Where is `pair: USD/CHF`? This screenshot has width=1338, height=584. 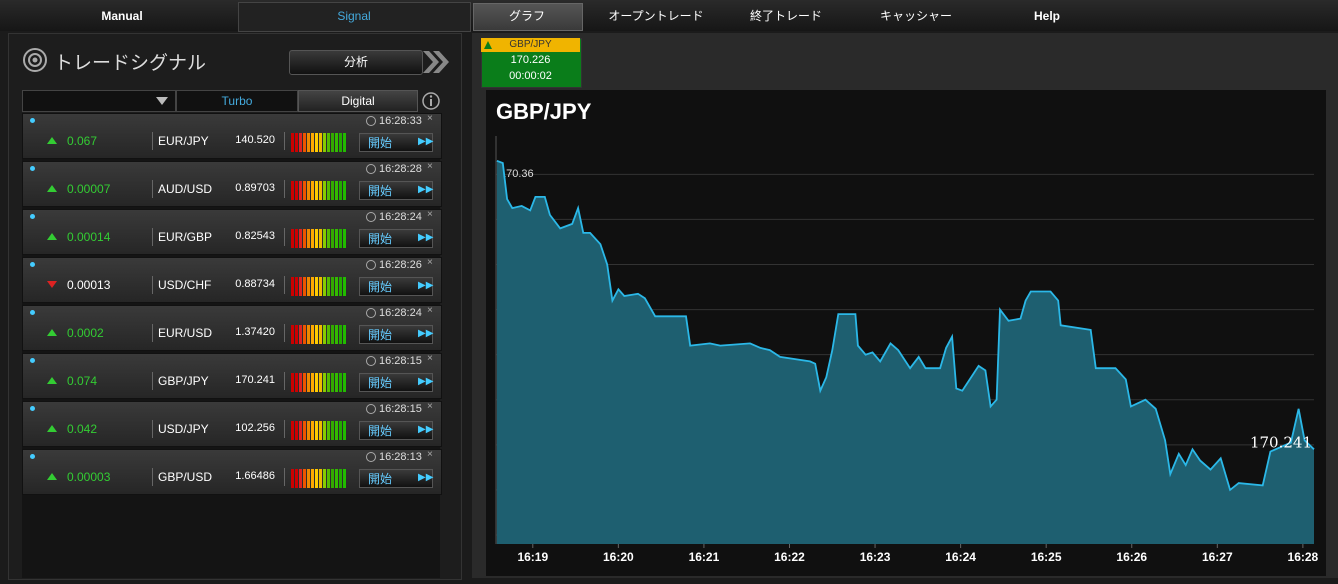 pair: USD/CHF is located at coordinates (185, 285).